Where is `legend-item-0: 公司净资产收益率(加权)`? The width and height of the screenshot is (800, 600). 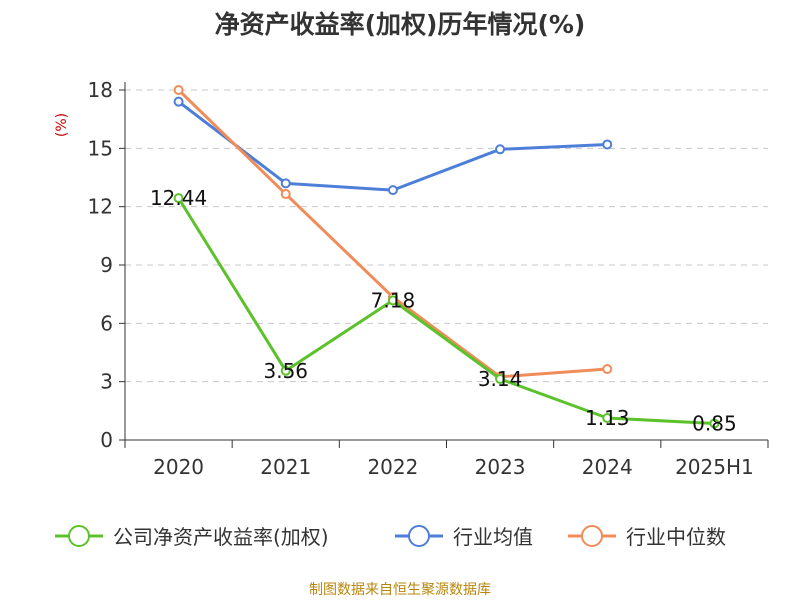 legend-item-0: 公司净资产收益率(加权) is located at coordinates (192, 537).